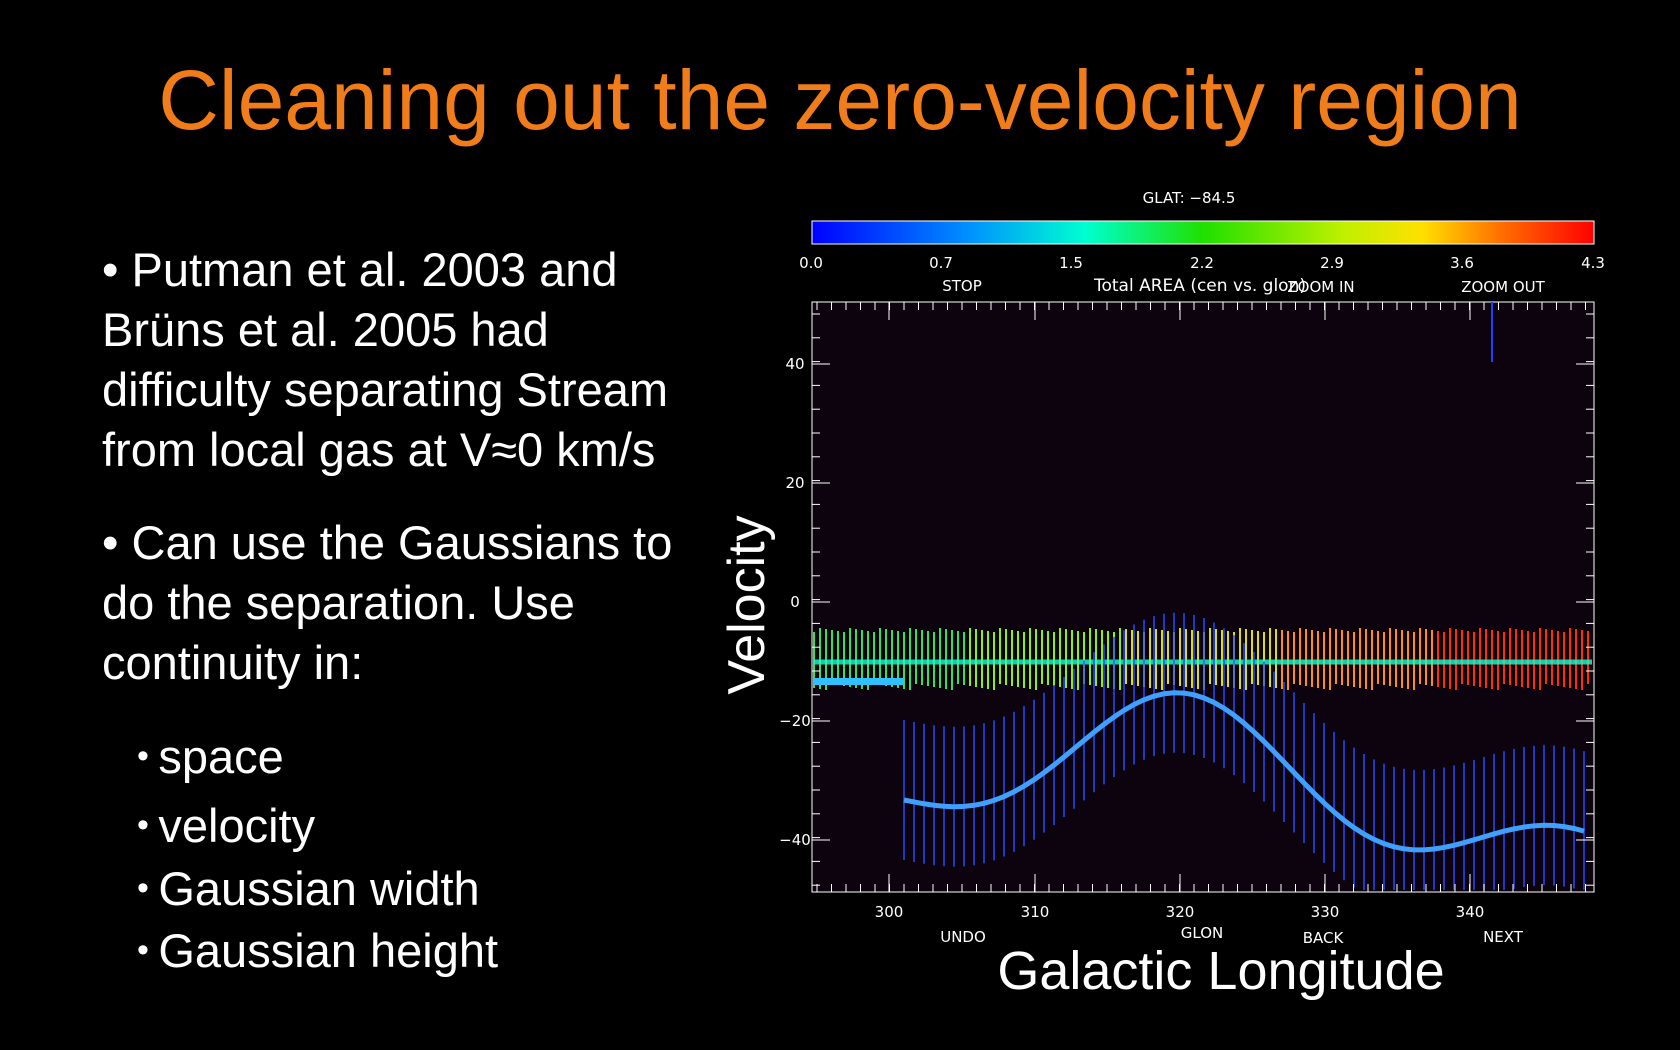 The image size is (1680, 1050). Describe the element at coordinates (795, 602) in the screenshot. I see `y-tick-label: 0` at that location.